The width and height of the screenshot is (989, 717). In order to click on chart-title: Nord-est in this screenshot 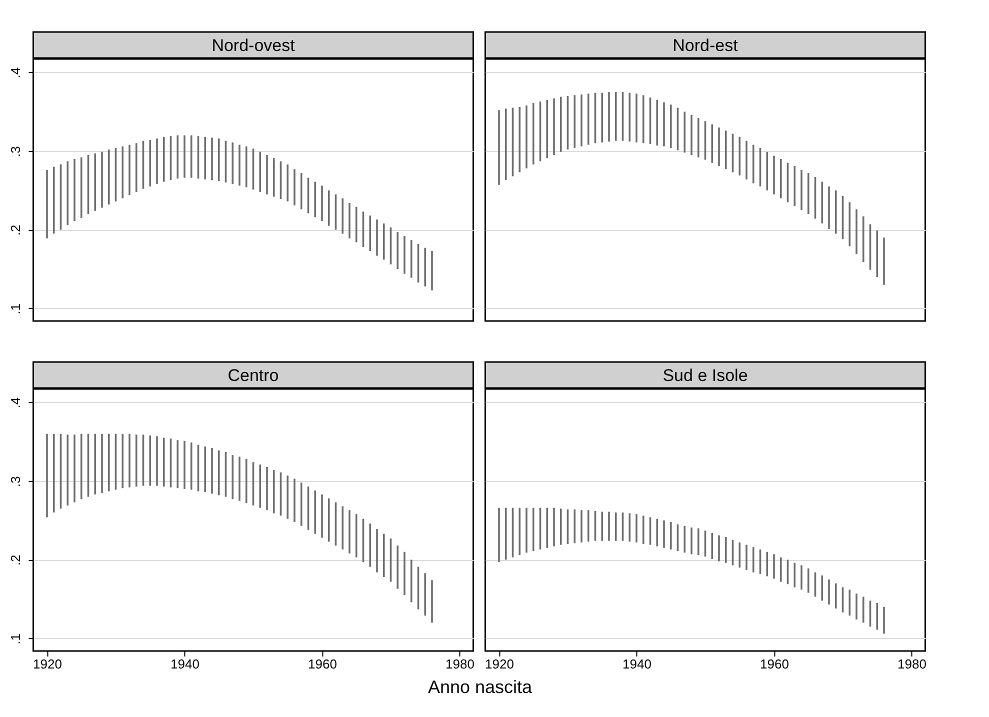, I will do `click(705, 45)`.